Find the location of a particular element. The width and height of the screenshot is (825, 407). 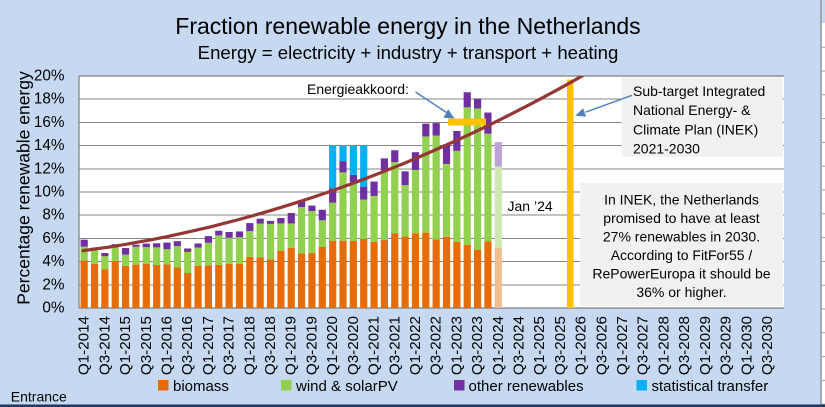

svg-text: 6% is located at coordinates (53, 238).